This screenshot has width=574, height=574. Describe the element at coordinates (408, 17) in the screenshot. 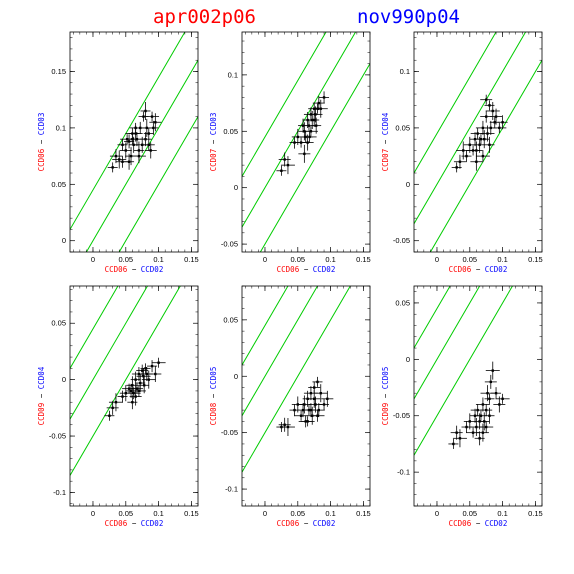

I see `title-right: nov990p04` at that location.